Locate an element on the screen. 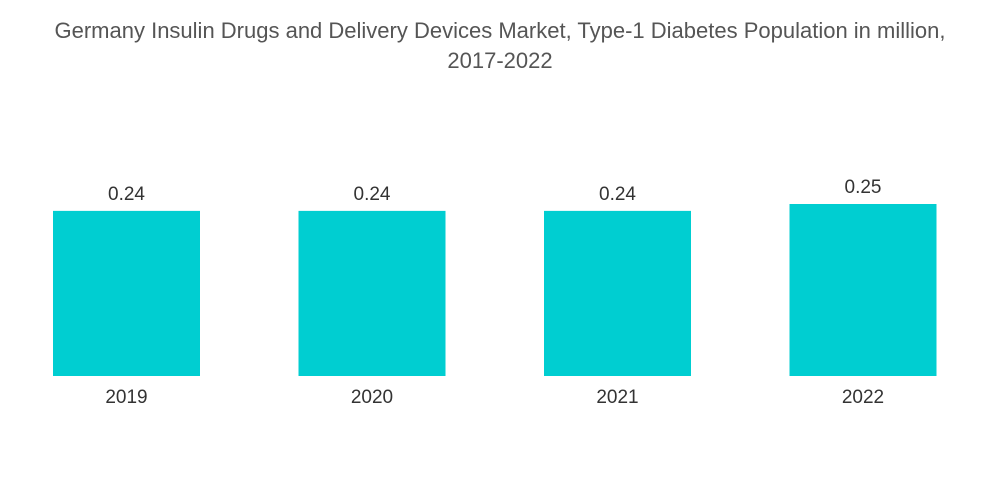 This screenshot has width=1000, height=504. chart-title-line2: 2017-2022 is located at coordinates (500, 60).